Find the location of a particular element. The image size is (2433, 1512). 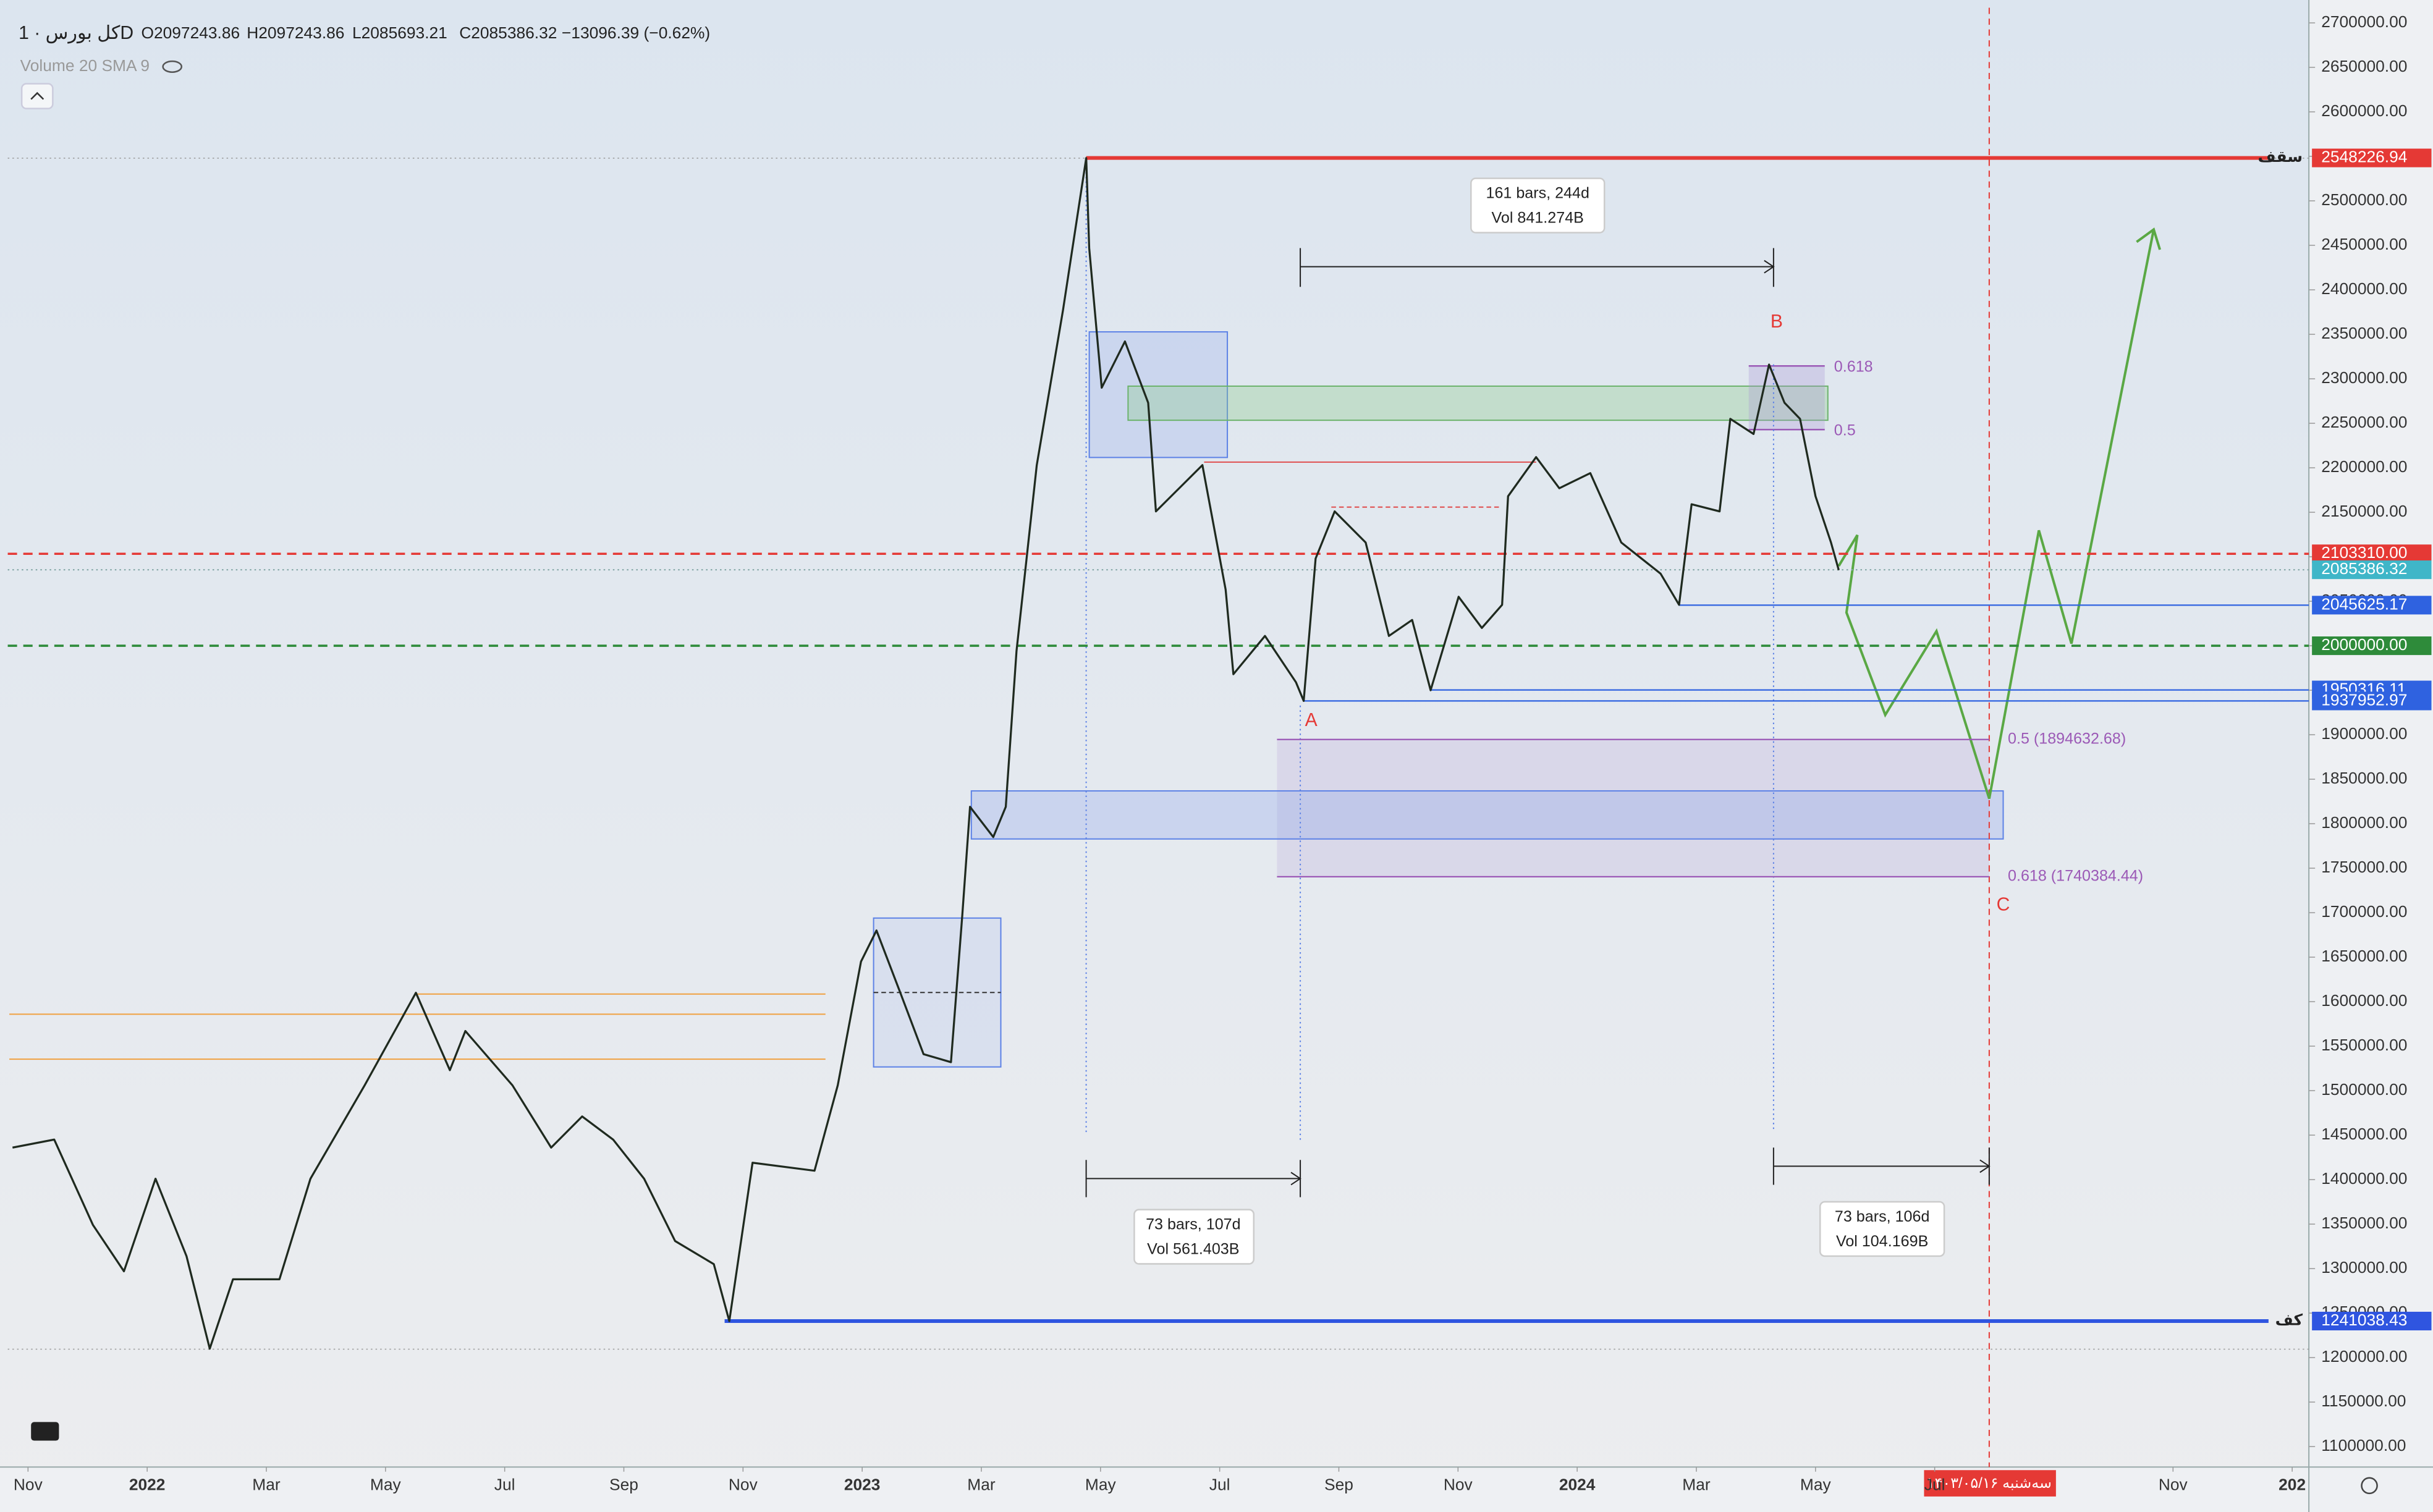

y-tick-label: 1650000.00 is located at coordinates (2364, 956).